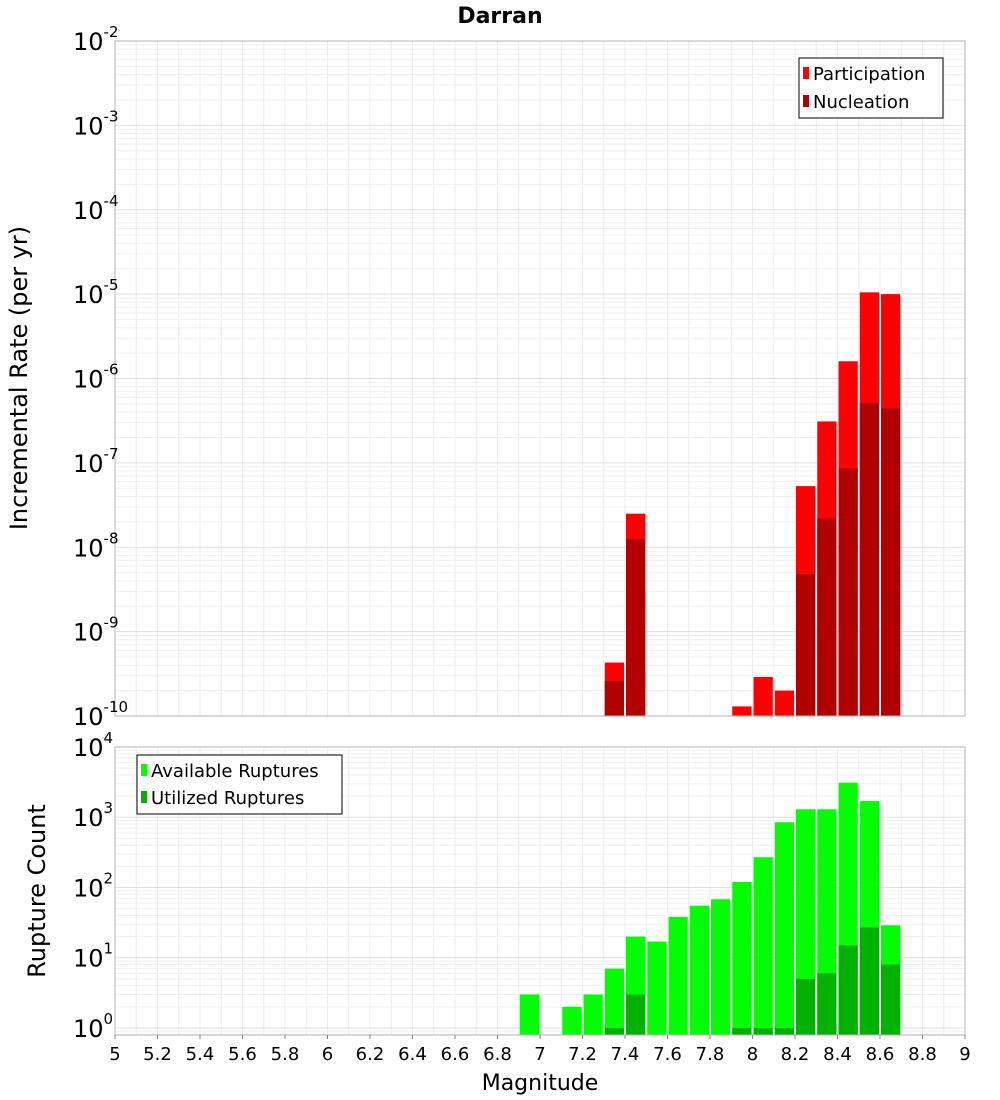 The image size is (1000, 1100). I want to click on y-tick-label: 10⁻⁷, so click(96, 461).